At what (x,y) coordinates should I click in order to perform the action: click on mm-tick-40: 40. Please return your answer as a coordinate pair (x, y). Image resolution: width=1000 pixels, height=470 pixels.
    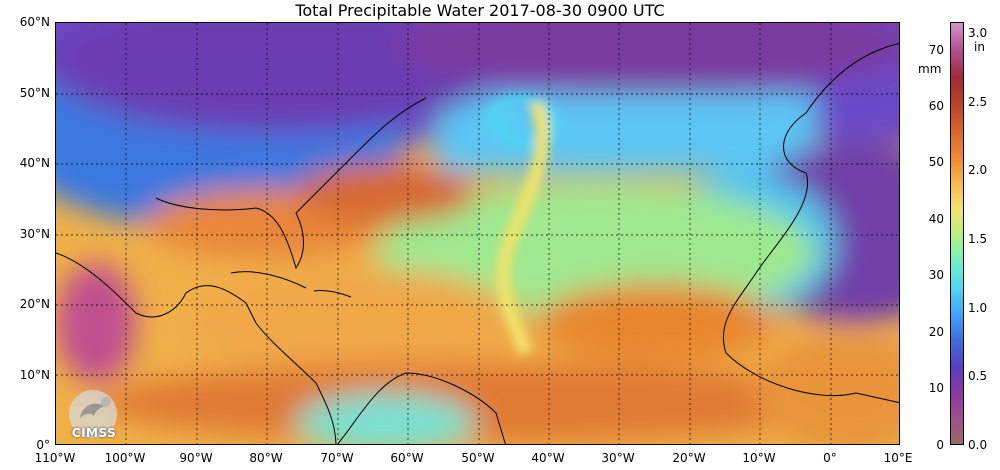
    Looking at the image, I should click on (936, 219).